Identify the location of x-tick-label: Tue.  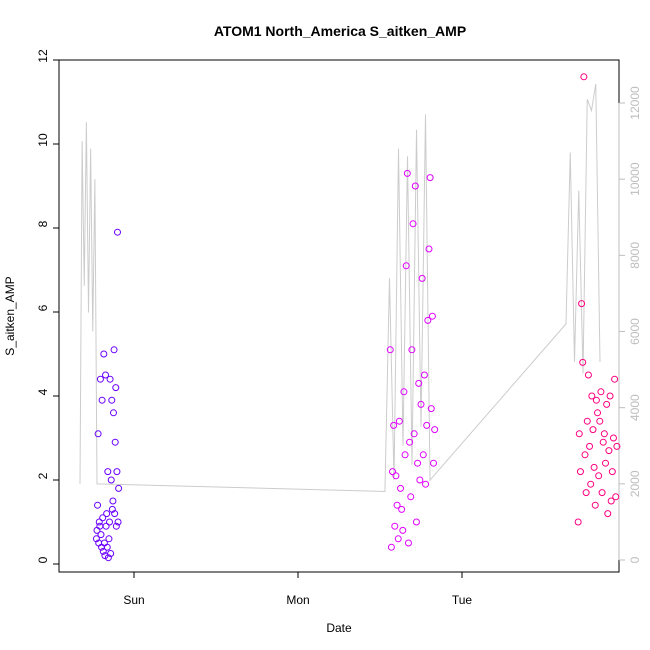
(462, 600).